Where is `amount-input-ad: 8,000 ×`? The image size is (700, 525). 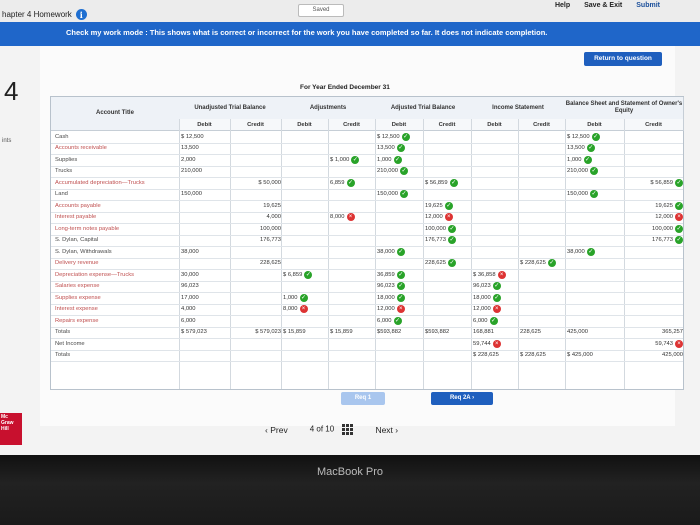 amount-input-ad: 8,000 × is located at coordinates (305, 309).